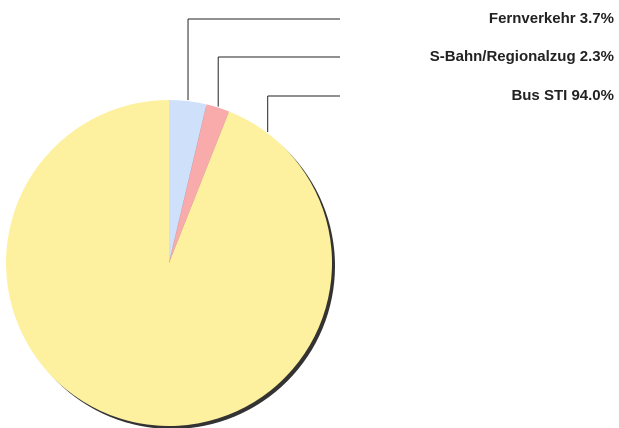 This screenshot has height=428, width=619. What do you see at coordinates (539, 95) in the screenshot?
I see `slice-name: Bus STI` at bounding box center [539, 95].